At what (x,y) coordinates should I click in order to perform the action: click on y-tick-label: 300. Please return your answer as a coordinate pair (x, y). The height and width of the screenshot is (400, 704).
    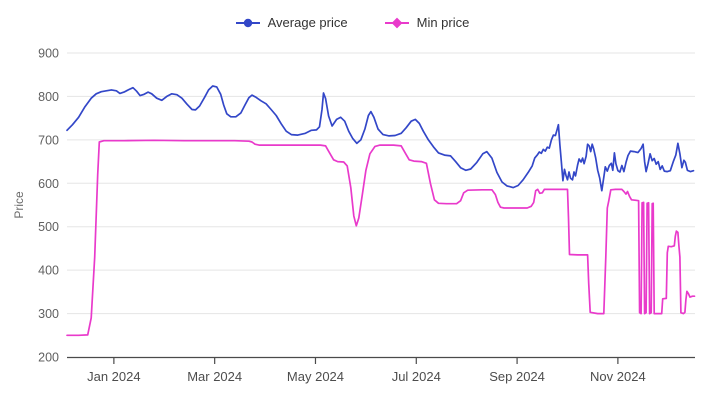
    Looking at the image, I should click on (48, 314).